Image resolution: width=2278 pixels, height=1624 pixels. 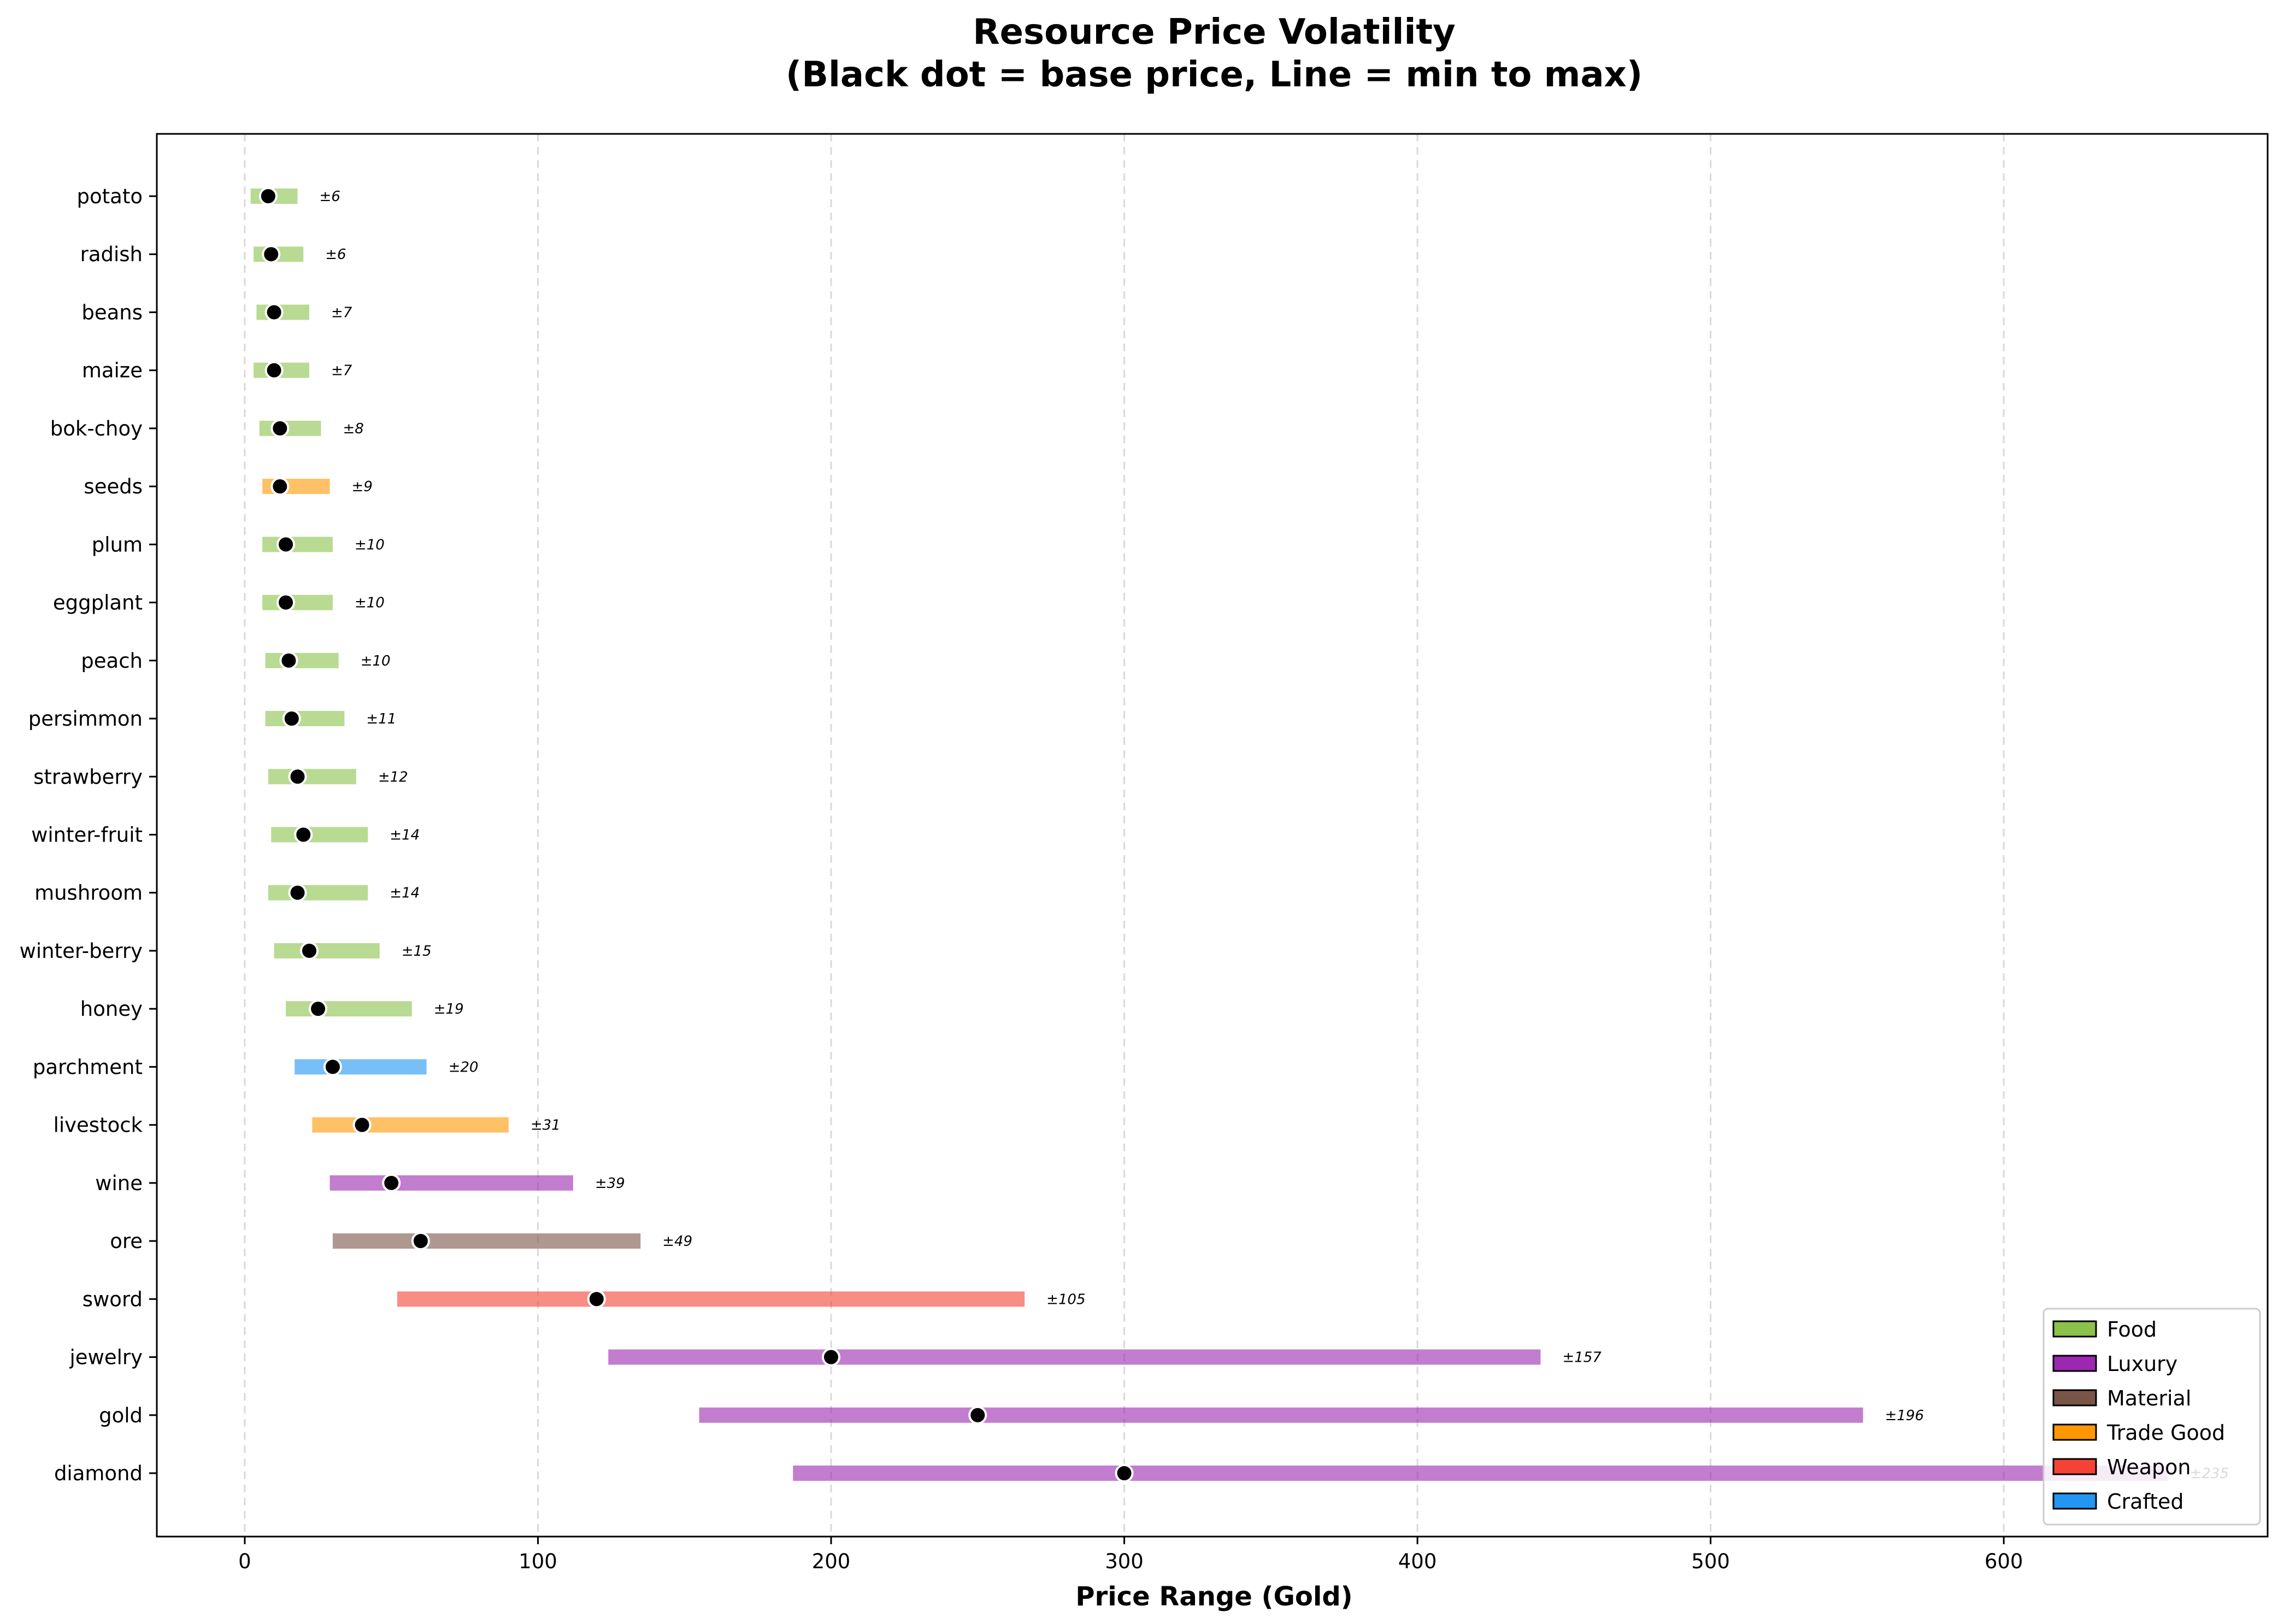 What do you see at coordinates (288, 660) in the screenshot?
I see `base-dot-peach` at bounding box center [288, 660].